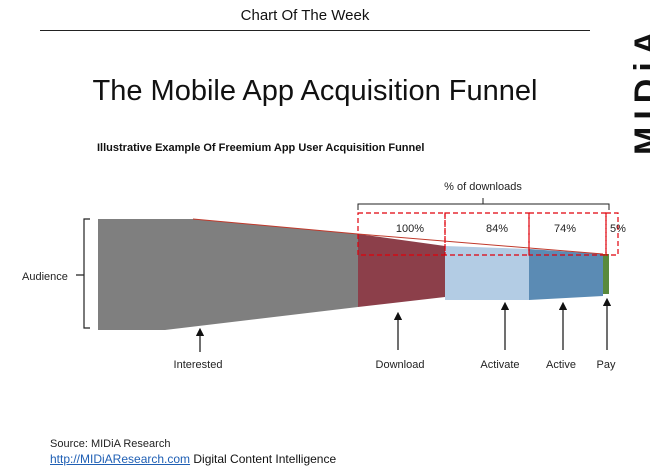 The image size is (650, 474). I want to click on funnel-segment-pay, so click(606, 274).